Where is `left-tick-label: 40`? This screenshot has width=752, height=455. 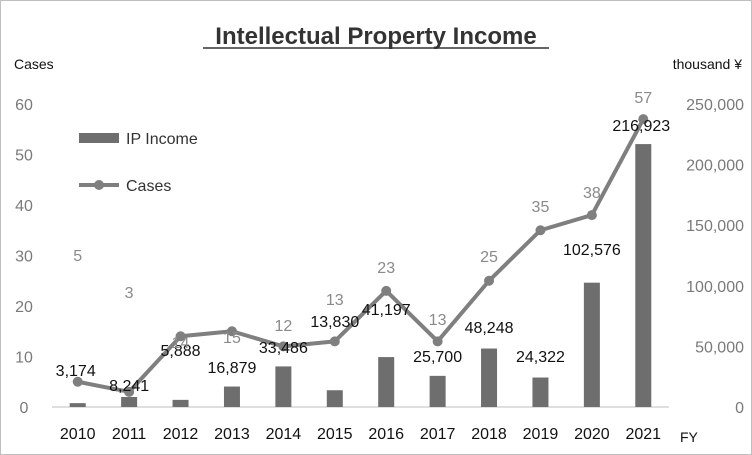 left-tick-label: 40 is located at coordinates (24, 206).